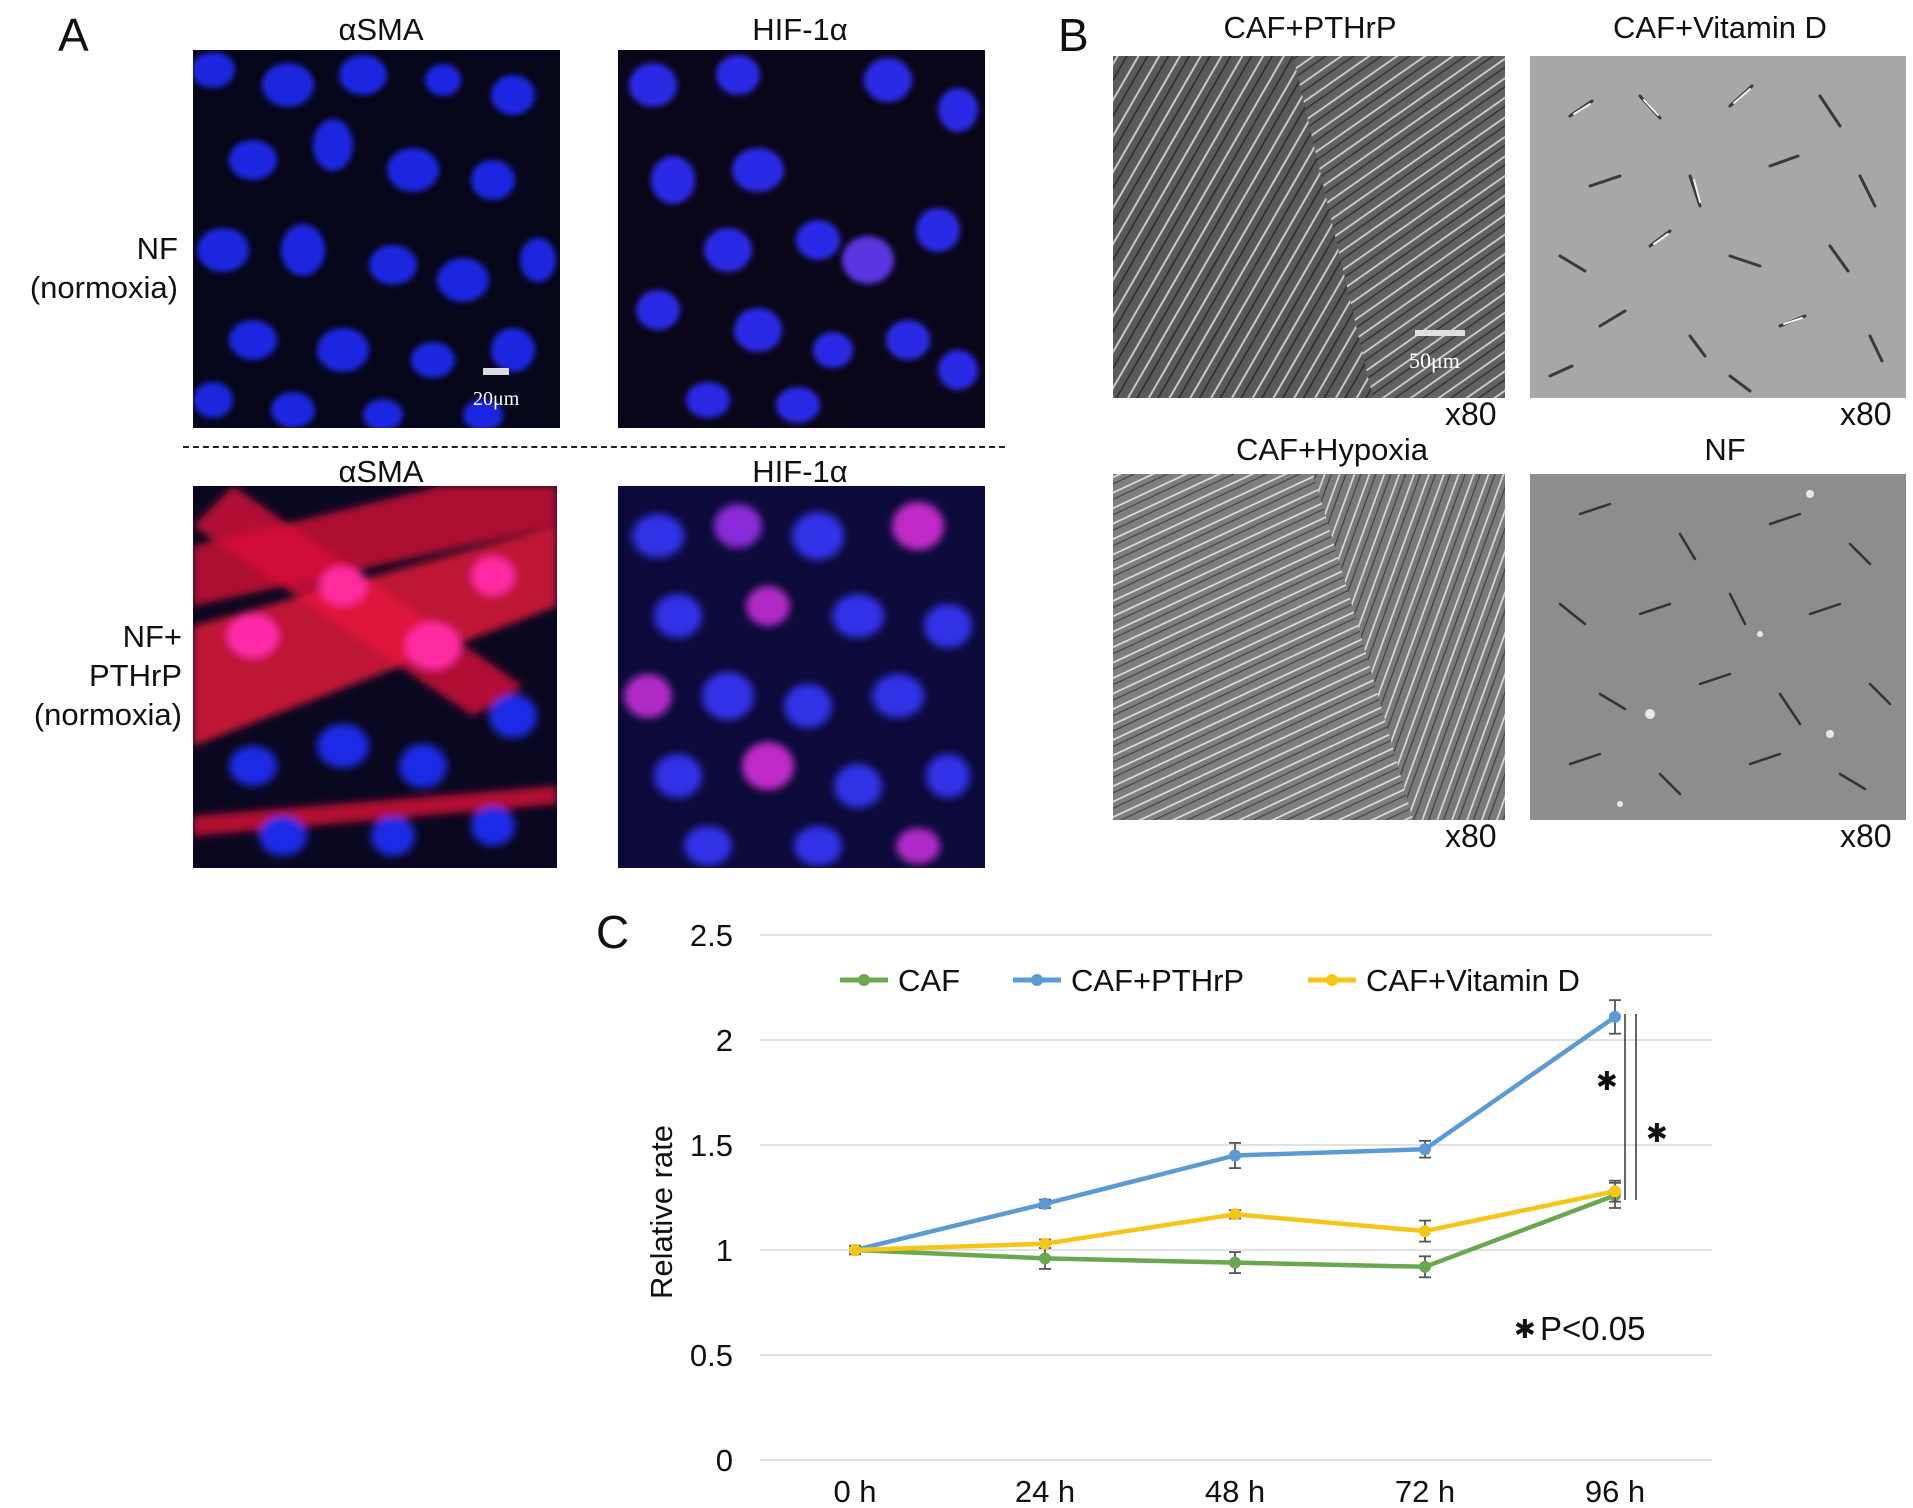  What do you see at coordinates (496, 399) in the screenshot?
I see `scale-bar-label: 20μm` at bounding box center [496, 399].